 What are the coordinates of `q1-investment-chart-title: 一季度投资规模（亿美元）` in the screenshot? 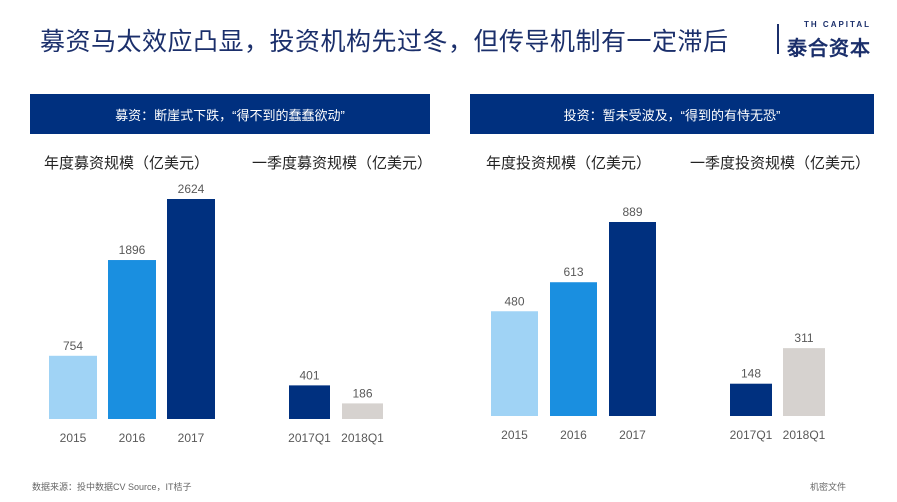 It's located at (780, 163).